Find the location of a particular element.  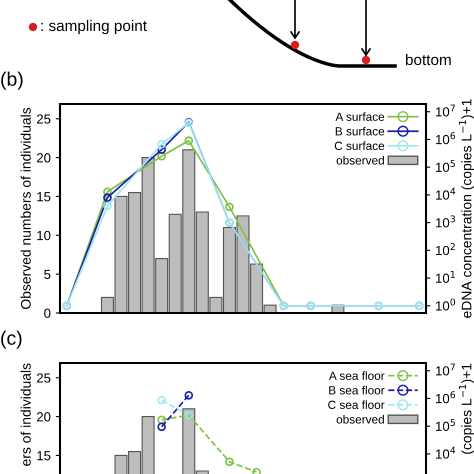

y2-tick-label: 10$^{2}$ is located at coordinates (445, 249).